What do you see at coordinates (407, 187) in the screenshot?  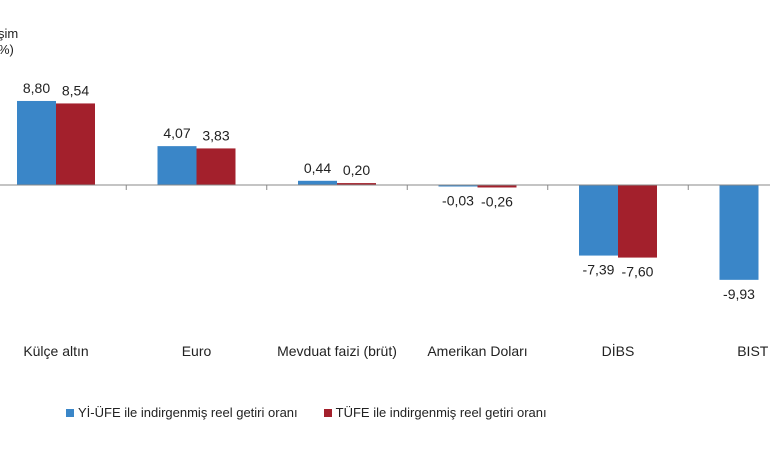 I see `axis-ticks-group` at bounding box center [407, 187].